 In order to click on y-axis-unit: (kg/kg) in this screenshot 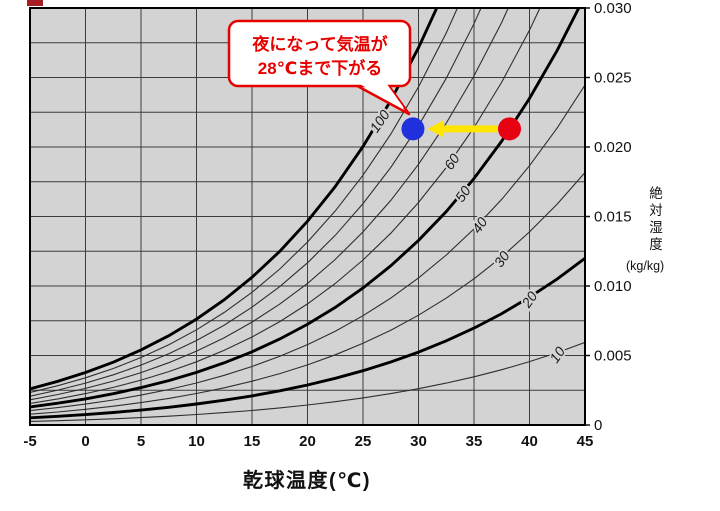, I will do `click(645, 266)`.